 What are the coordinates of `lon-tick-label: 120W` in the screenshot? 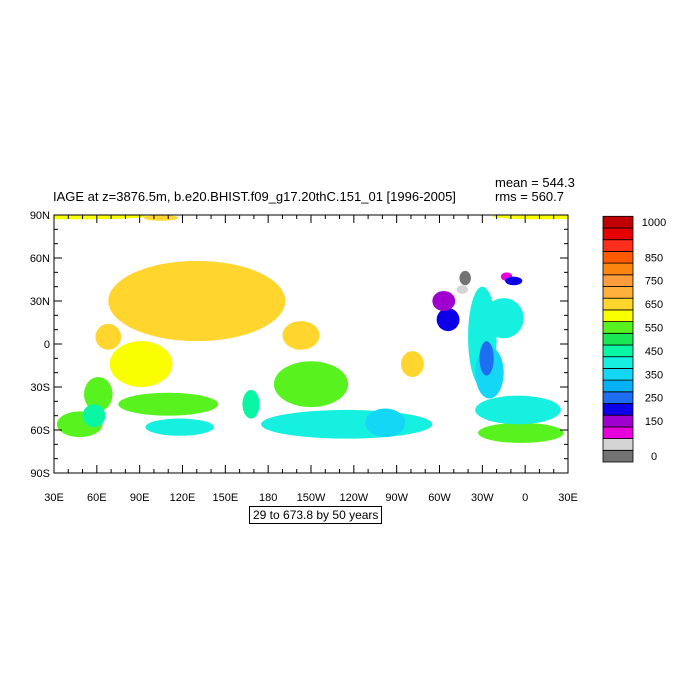 It's located at (353, 498).